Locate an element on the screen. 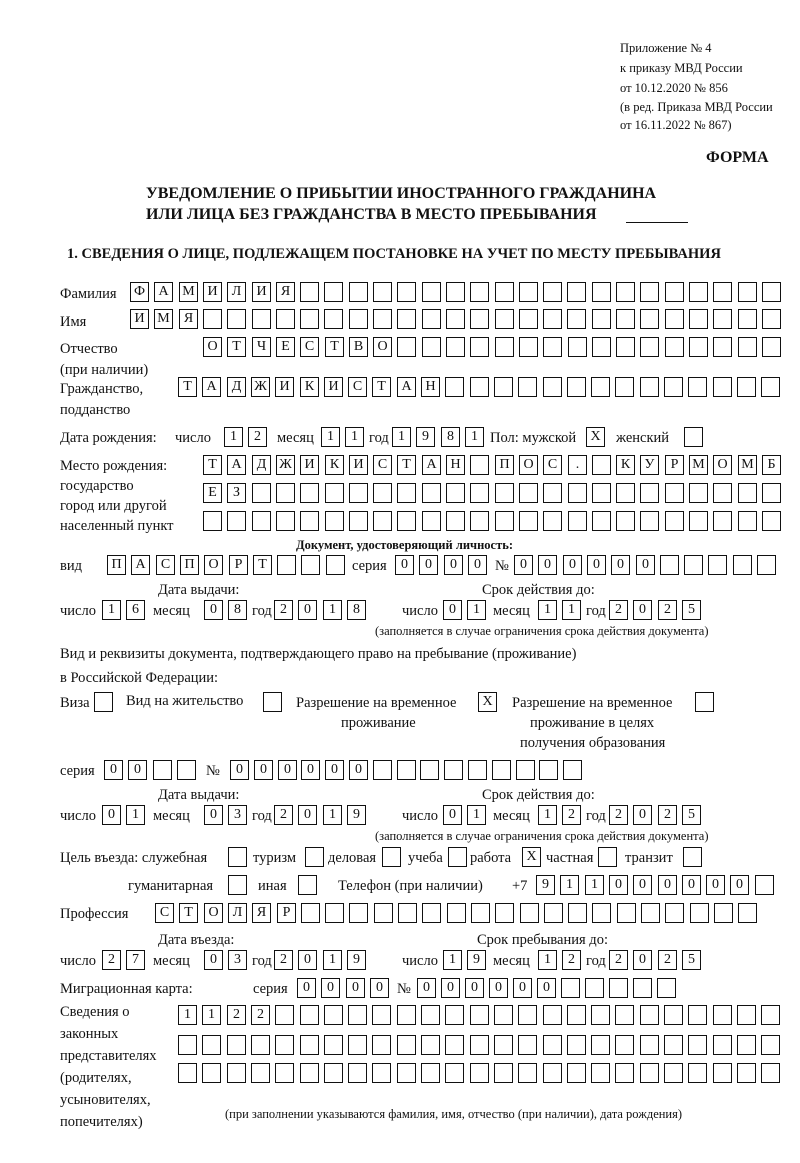  id-valid-month-cell: 1 is located at coordinates (547, 610).